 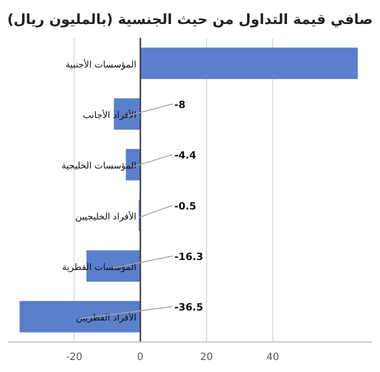 What do you see at coordinates (189, 308) in the screenshot?
I see `data-label: -36.5` at bounding box center [189, 308].